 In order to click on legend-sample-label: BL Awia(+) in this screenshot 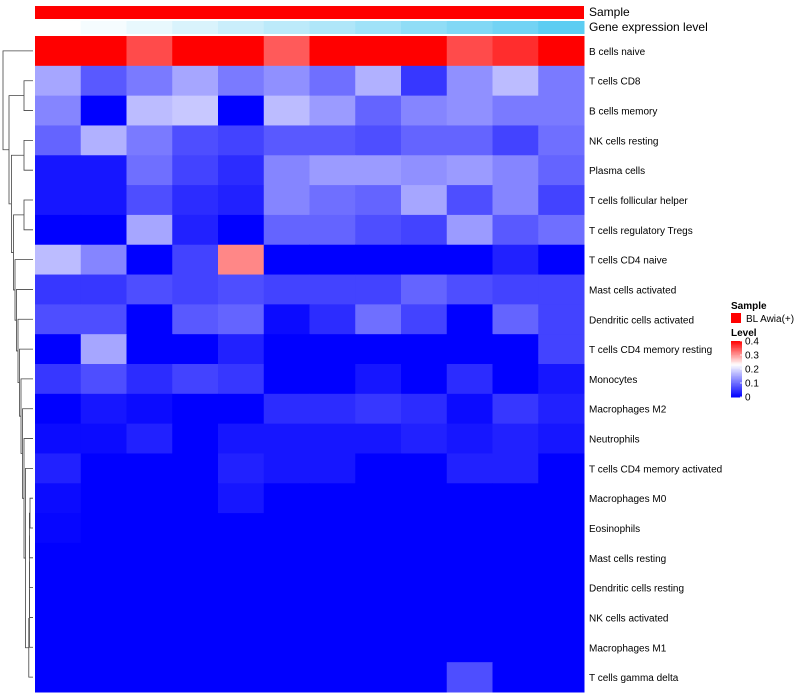, I will do `click(770, 319)`.